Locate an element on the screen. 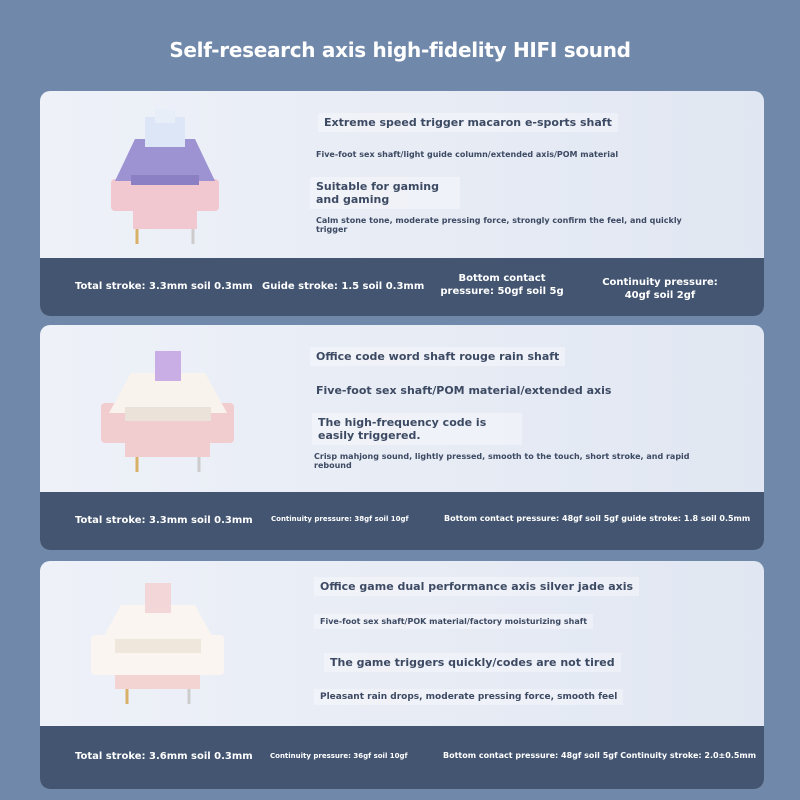  switch-feature: Suitable for gaming and gaming is located at coordinates (385, 193).